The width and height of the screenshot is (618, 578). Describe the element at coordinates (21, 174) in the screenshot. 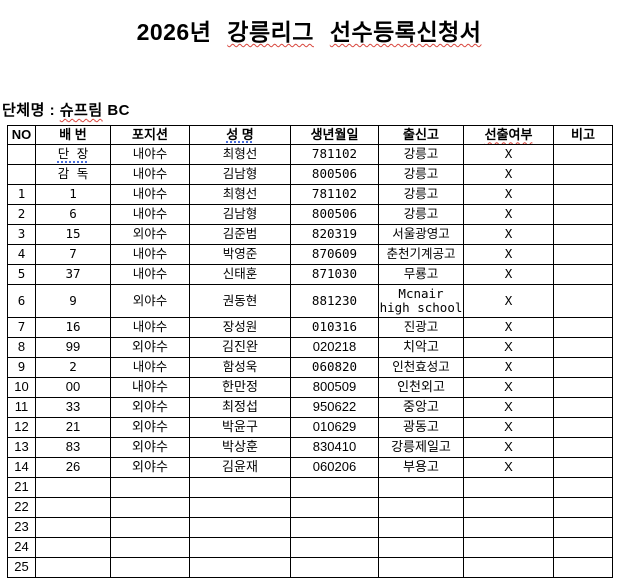

I see `cell-no` at that location.